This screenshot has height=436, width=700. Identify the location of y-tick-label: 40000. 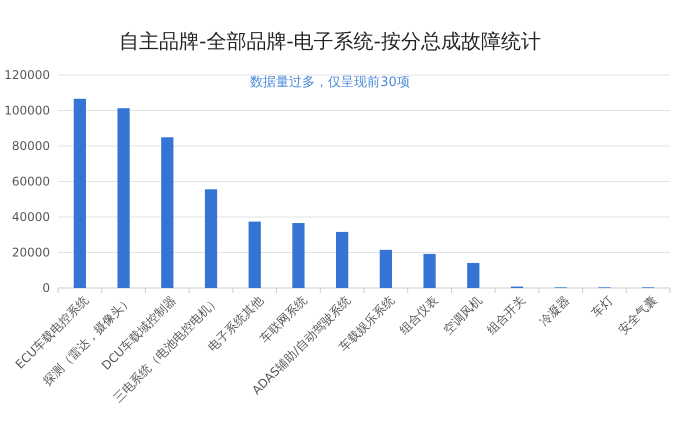
(31, 217).